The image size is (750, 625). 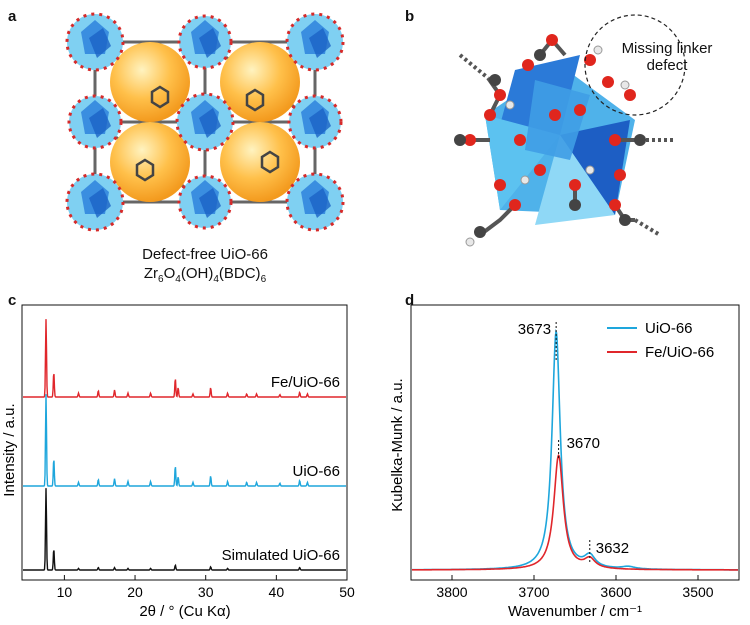 What do you see at coordinates (65, 592) in the screenshot?
I see `xrd-x-tick-label: 10` at bounding box center [65, 592].